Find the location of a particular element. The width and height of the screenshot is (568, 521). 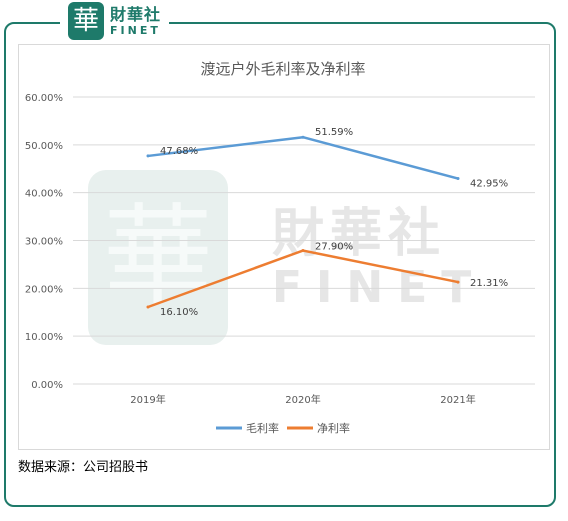

data-label: 16.10% is located at coordinates (179, 312).